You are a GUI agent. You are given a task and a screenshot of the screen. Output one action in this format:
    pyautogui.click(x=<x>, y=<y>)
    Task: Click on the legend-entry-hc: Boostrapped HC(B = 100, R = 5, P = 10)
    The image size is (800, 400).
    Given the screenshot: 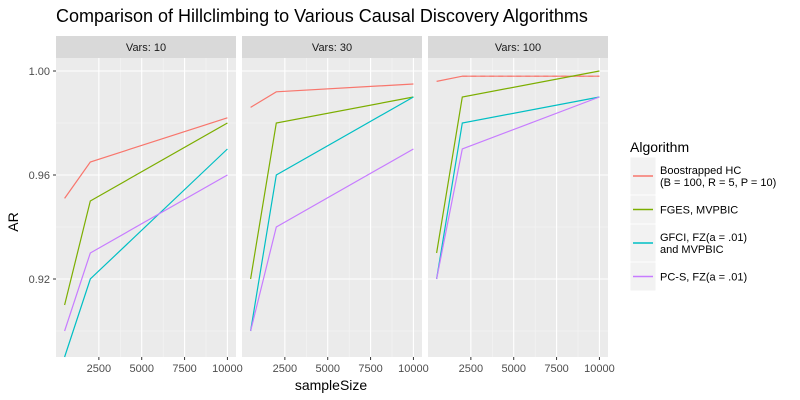 What is the action you would take?
    pyautogui.click(x=702, y=176)
    